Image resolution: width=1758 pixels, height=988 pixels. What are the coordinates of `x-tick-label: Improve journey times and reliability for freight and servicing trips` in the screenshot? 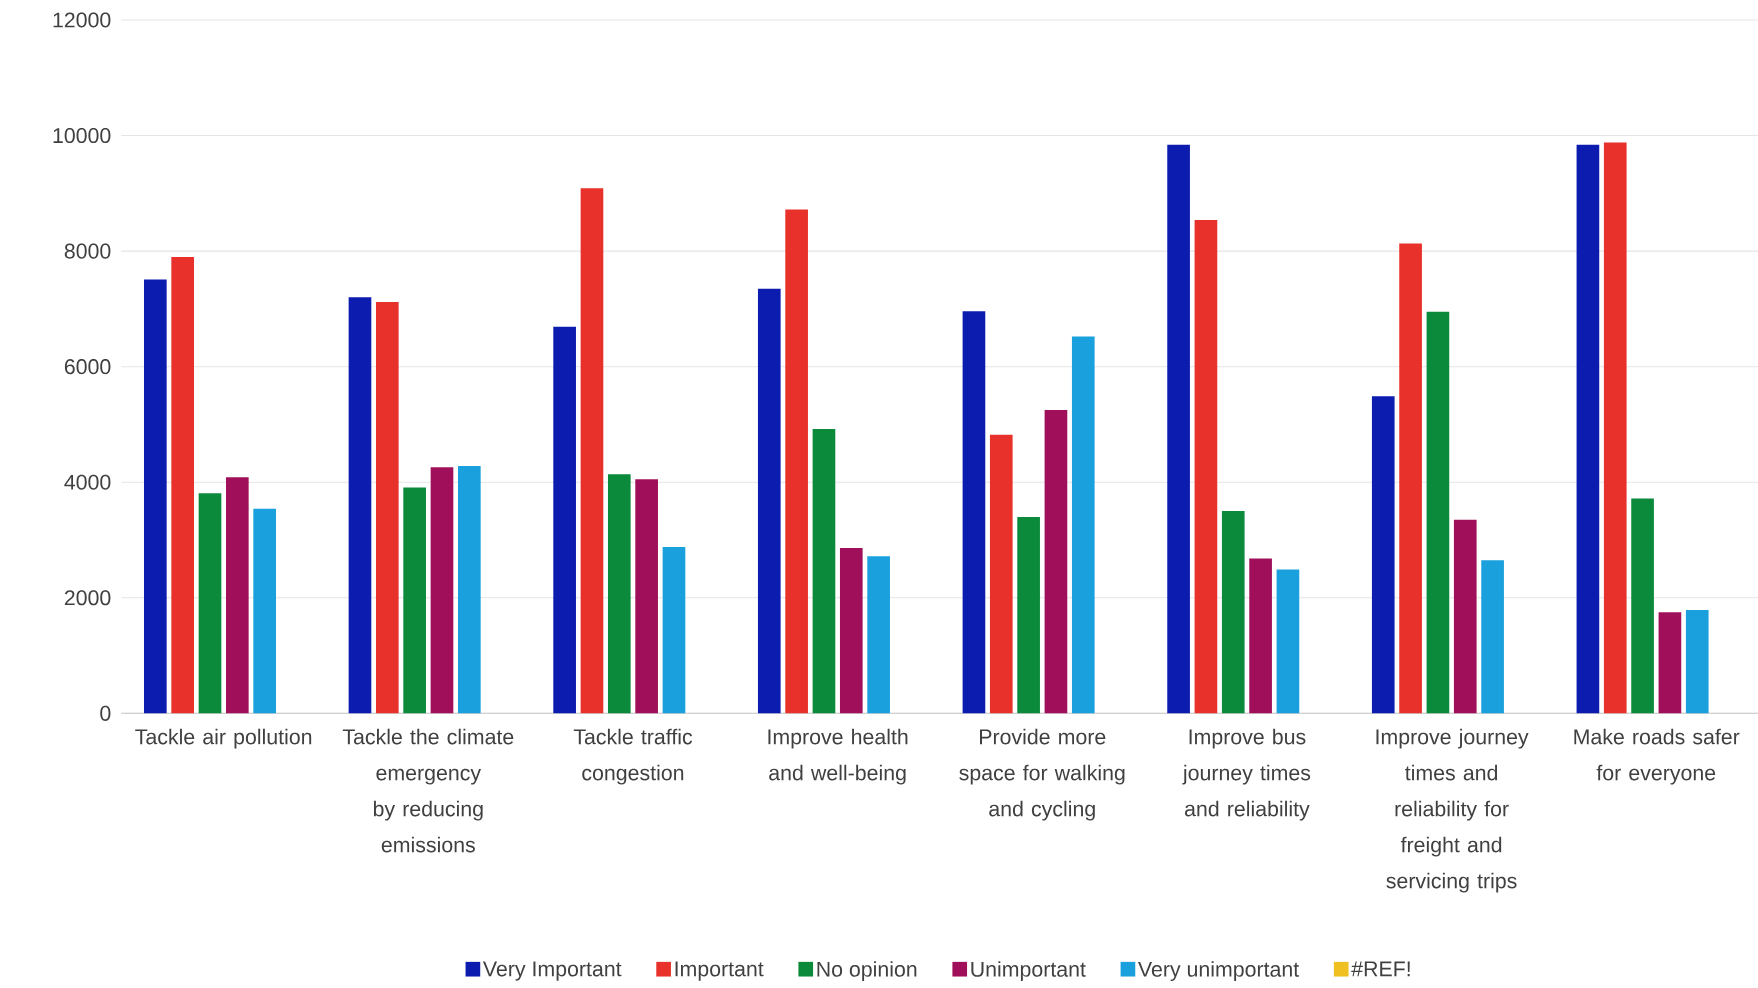 It's located at (1452, 810).